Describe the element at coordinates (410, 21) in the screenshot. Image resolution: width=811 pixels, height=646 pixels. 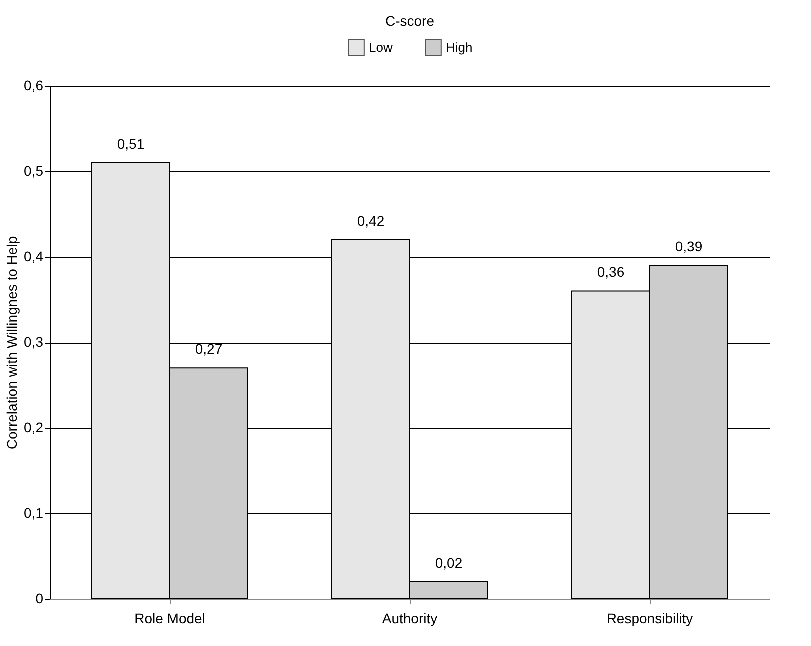
I see `legend-title: C-score` at that location.